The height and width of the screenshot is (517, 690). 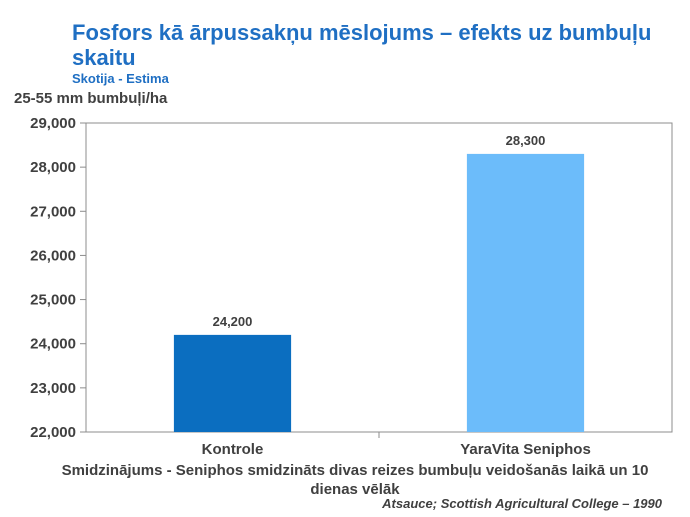 What do you see at coordinates (525, 449) in the screenshot?
I see `x-tick-label: YaraVita Seniphos` at bounding box center [525, 449].